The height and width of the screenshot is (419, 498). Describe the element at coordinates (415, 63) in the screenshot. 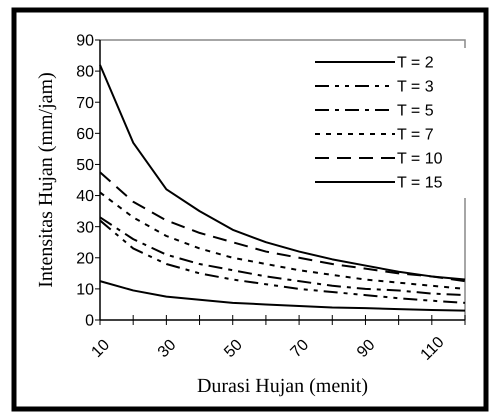

I see `legend-label: T = 2` at that location.